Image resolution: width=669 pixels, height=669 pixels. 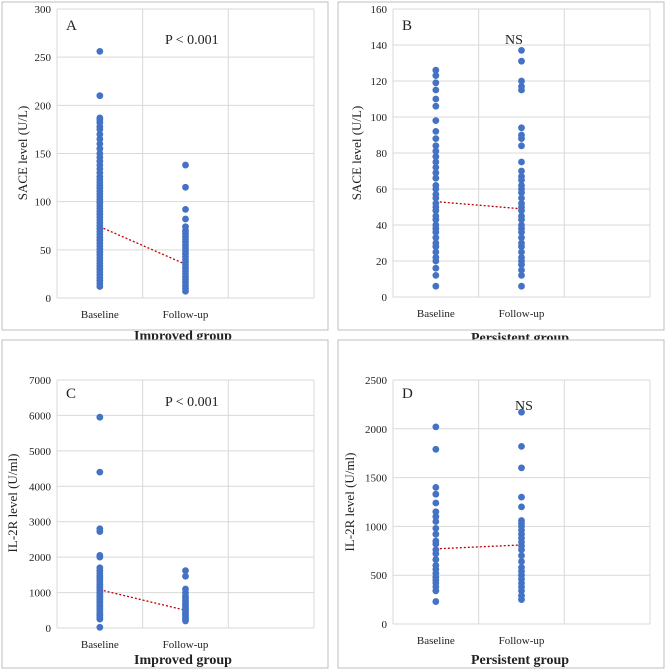 What do you see at coordinates (40, 452) in the screenshot?
I see `y-tick-label: 5000` at bounding box center [40, 452].